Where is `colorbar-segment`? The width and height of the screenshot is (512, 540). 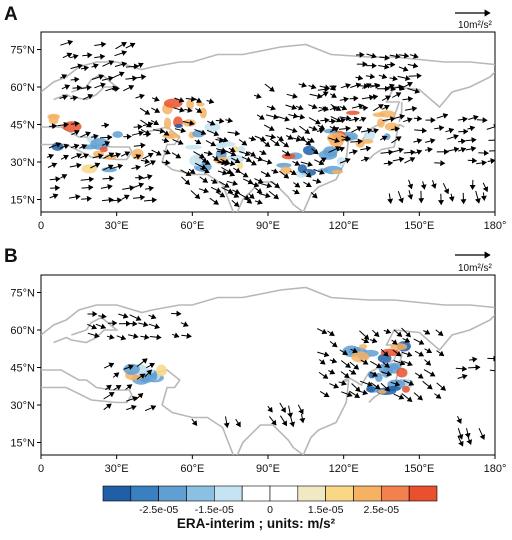 colorbar-segment is located at coordinates (200, 493).